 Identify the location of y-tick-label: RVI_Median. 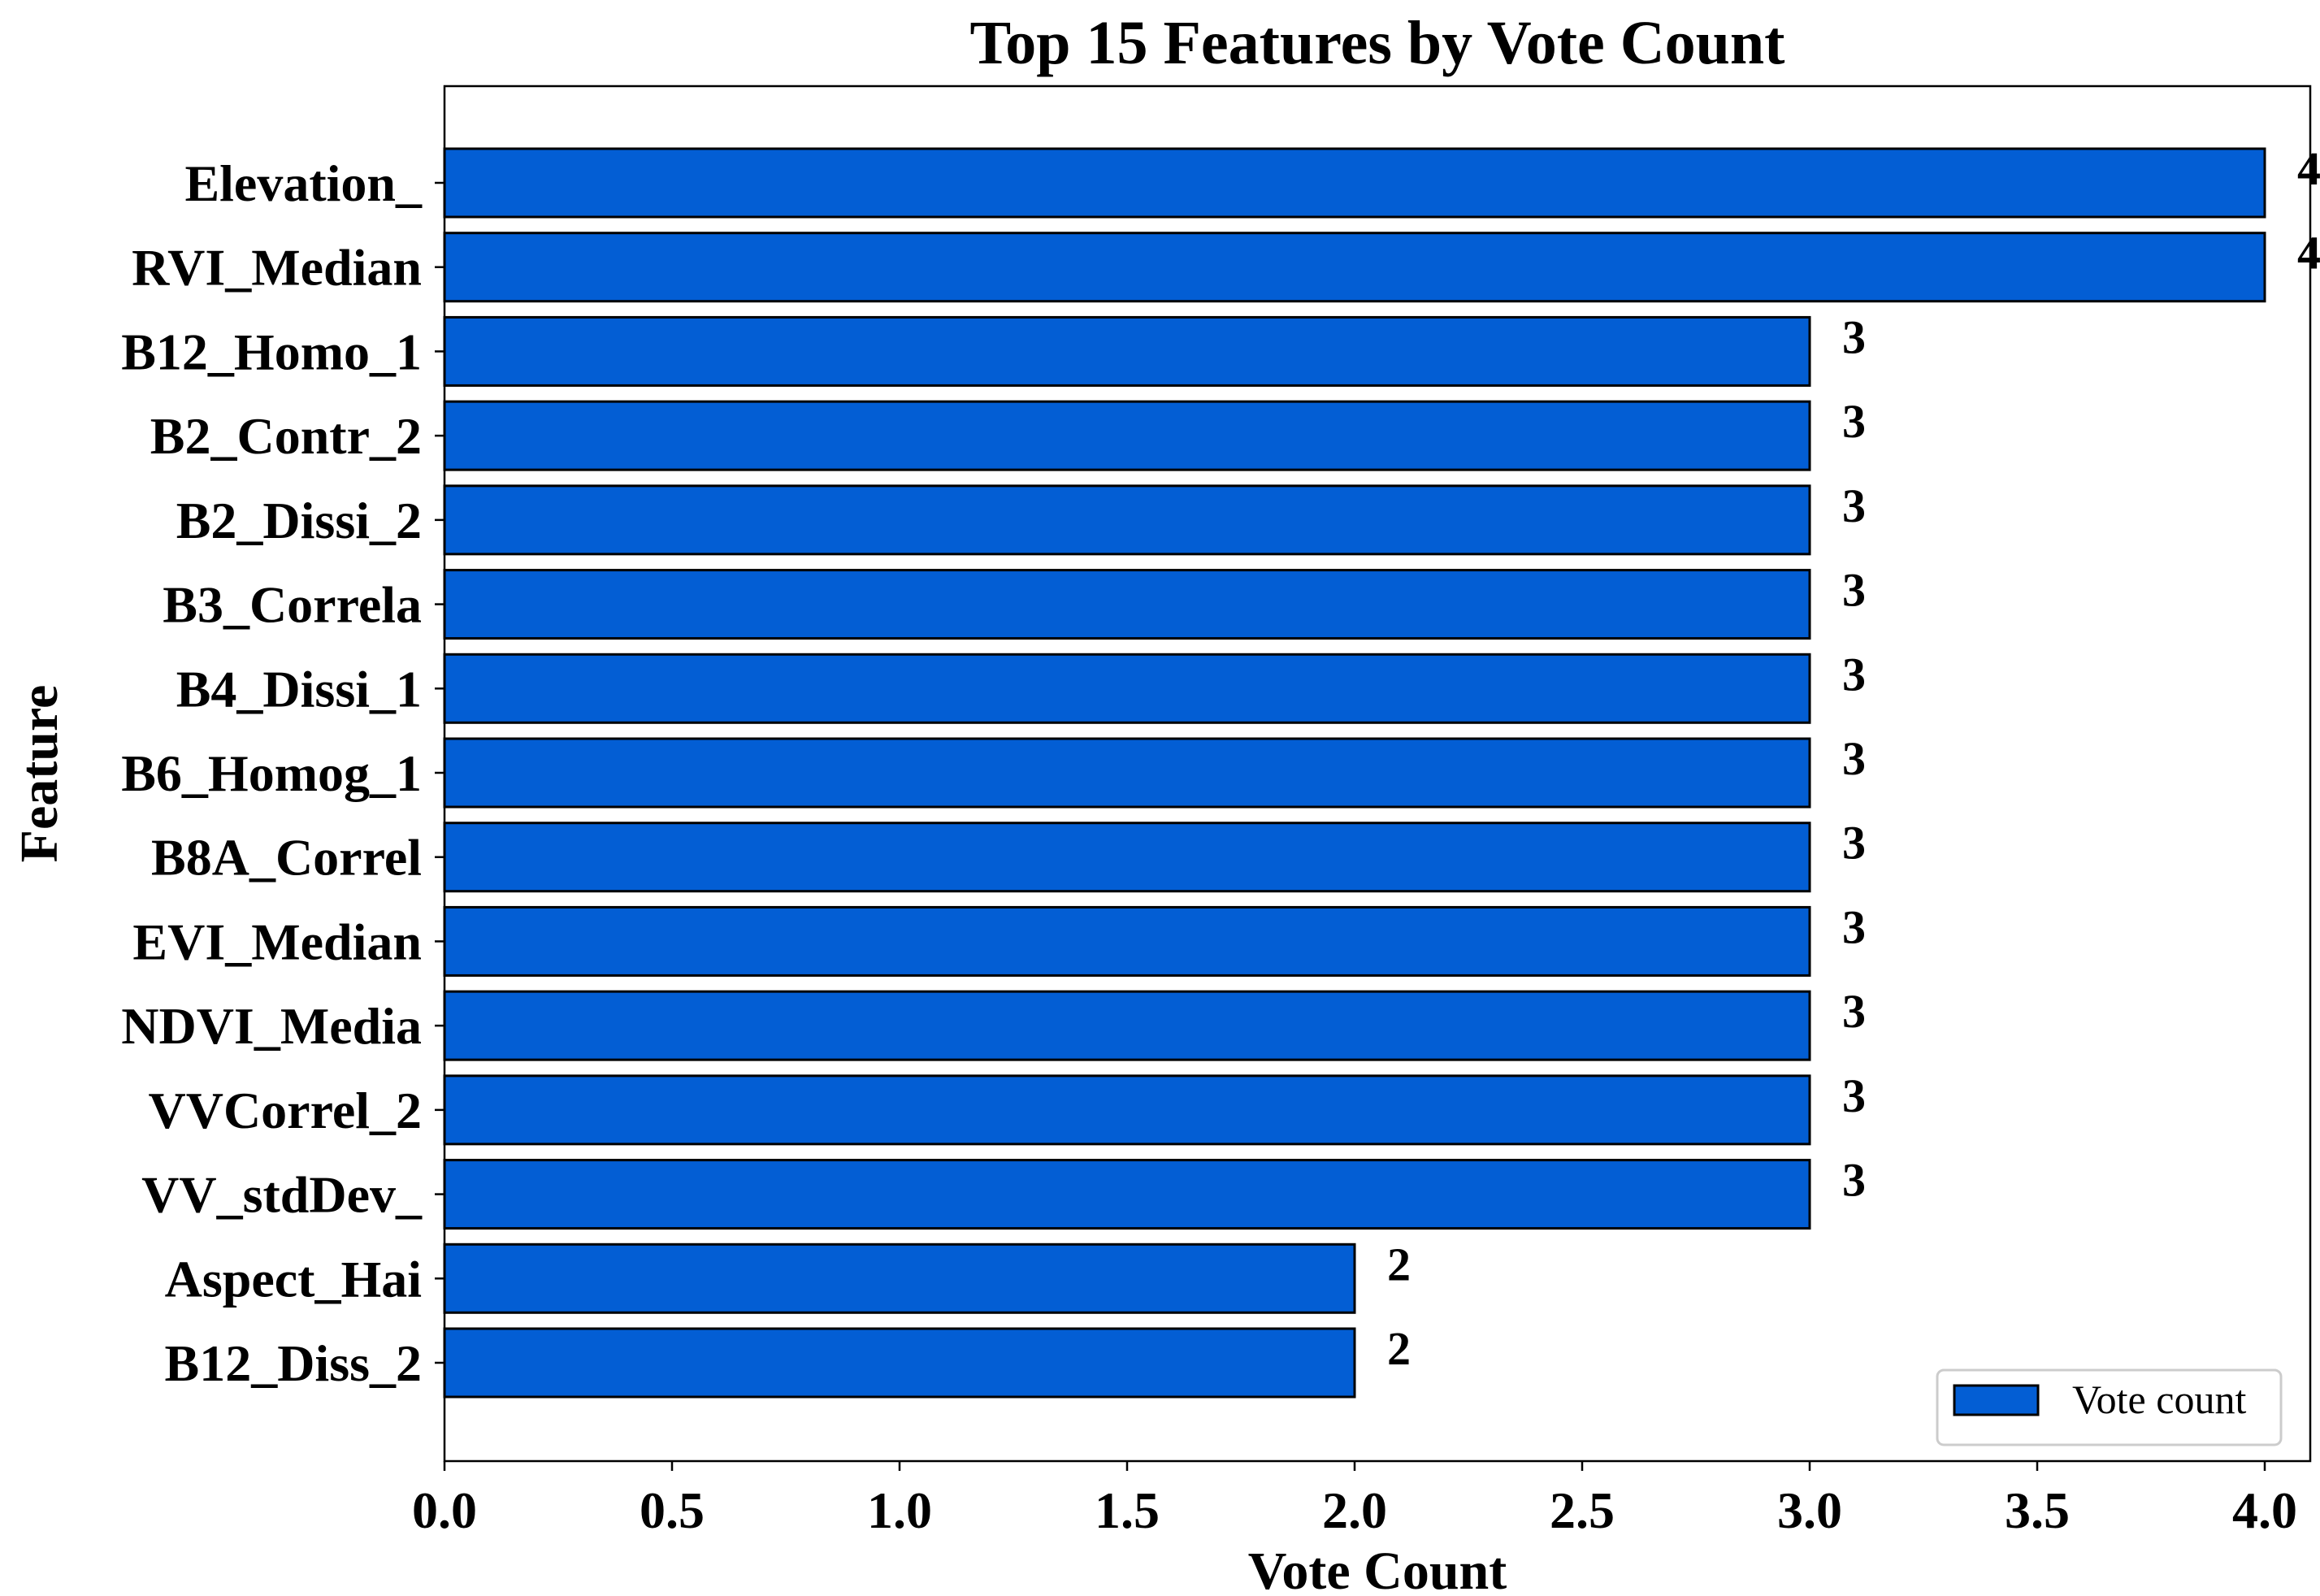
(277, 268).